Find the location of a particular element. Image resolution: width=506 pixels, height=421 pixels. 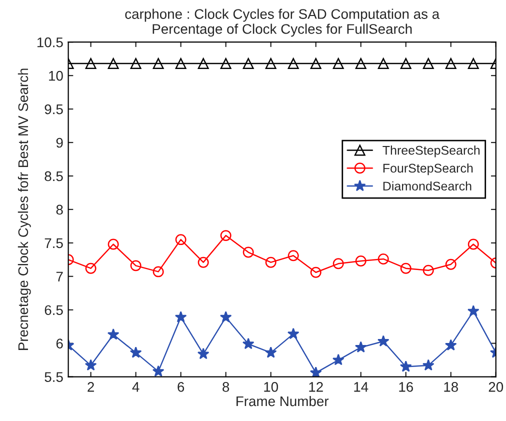

y-tick-label: 7 is located at coordinates (59, 277).